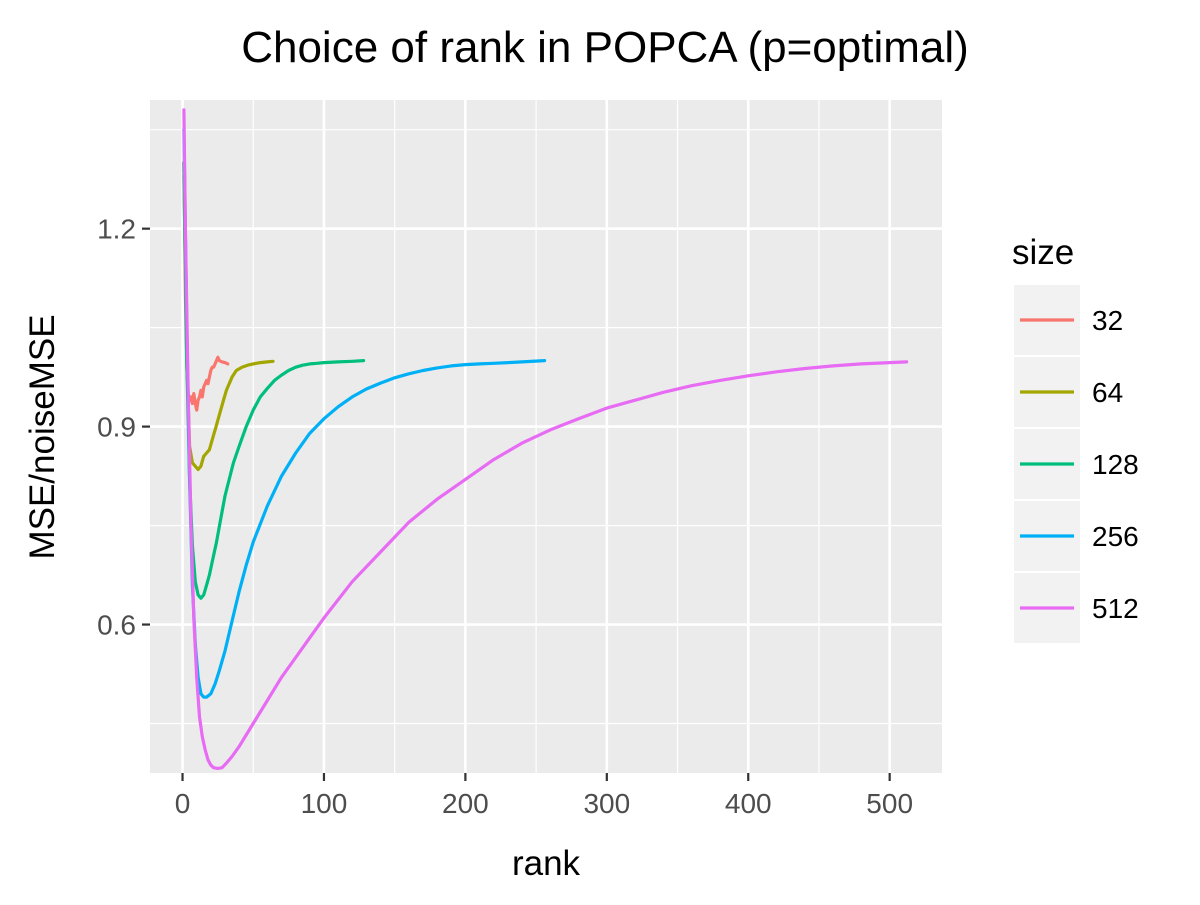 This screenshot has width=1200, height=905. I want to click on x-tick-label: 0, so click(183, 803).